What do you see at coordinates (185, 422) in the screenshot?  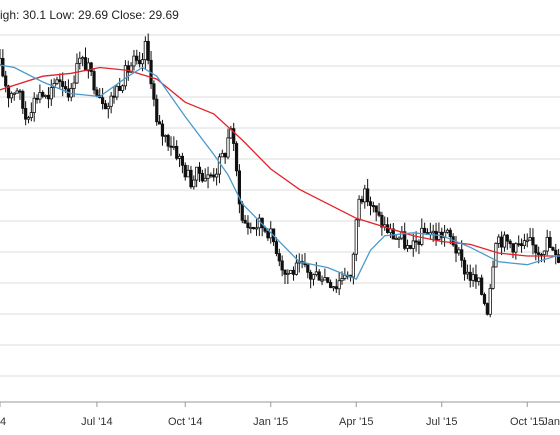 I see `x-tick-label: Oct '14` at bounding box center [185, 422].